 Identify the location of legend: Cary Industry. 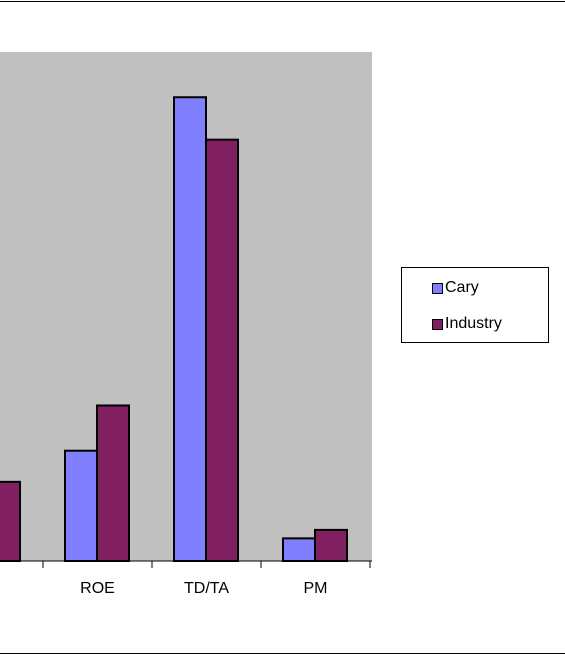
(475, 305).